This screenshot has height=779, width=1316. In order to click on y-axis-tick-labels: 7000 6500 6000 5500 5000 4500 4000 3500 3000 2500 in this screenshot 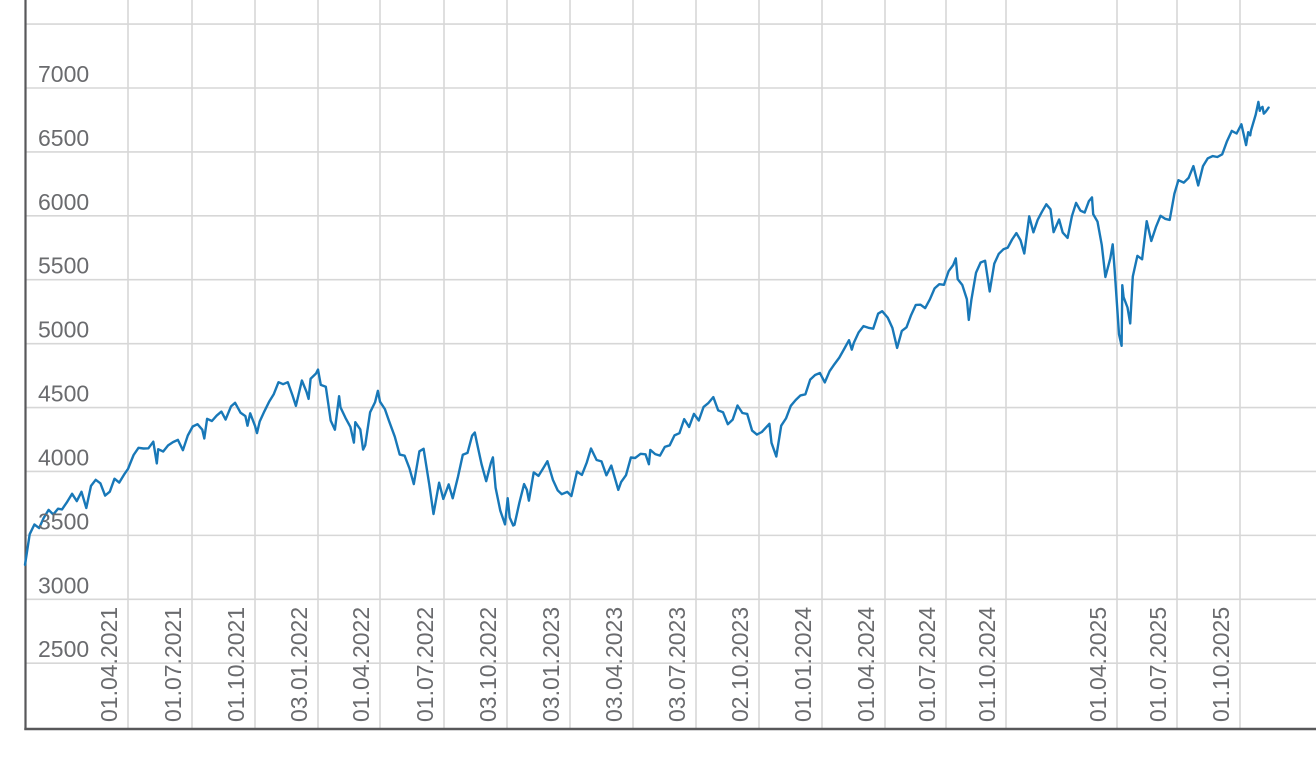, I will do `click(63, 361)`.